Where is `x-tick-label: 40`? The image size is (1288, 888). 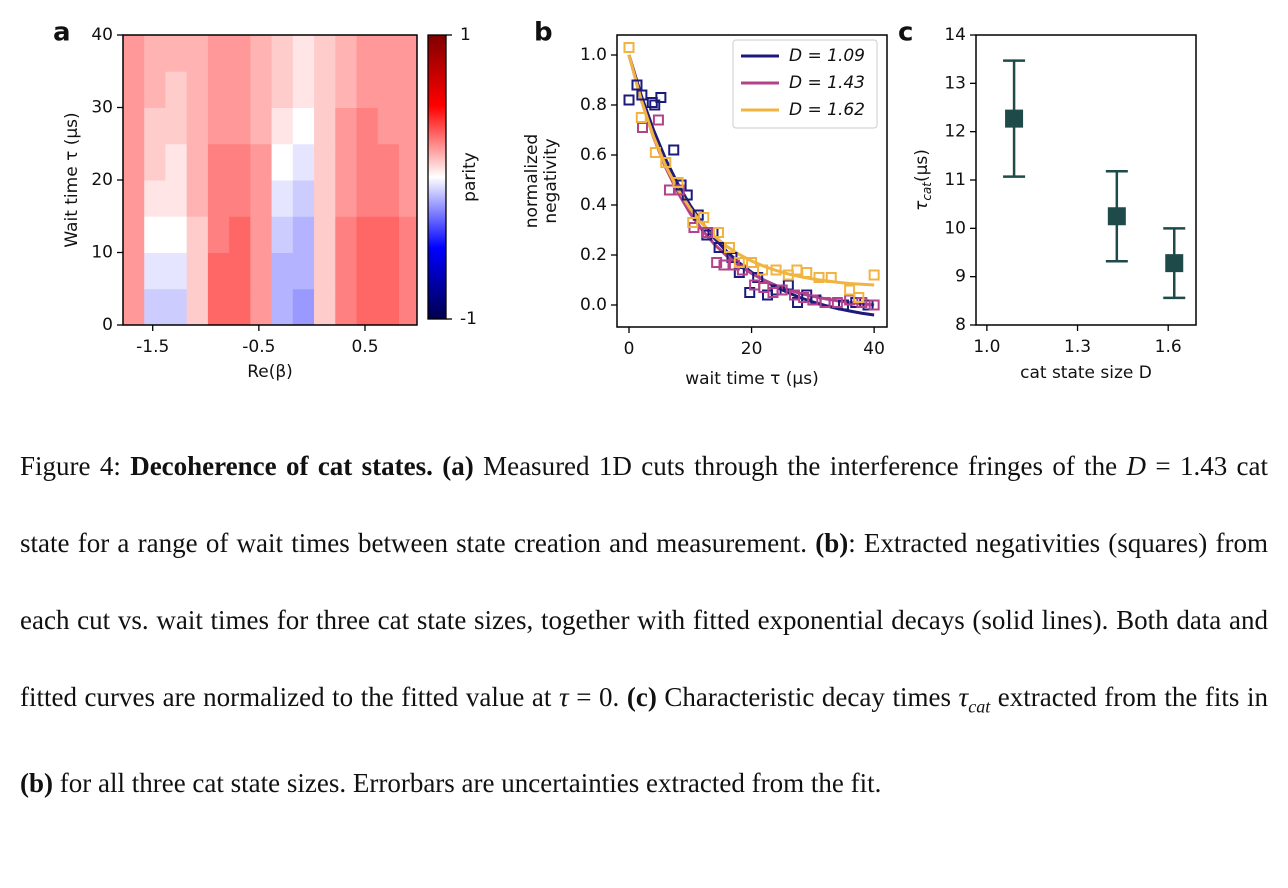 x-tick-label: 40 is located at coordinates (874, 349).